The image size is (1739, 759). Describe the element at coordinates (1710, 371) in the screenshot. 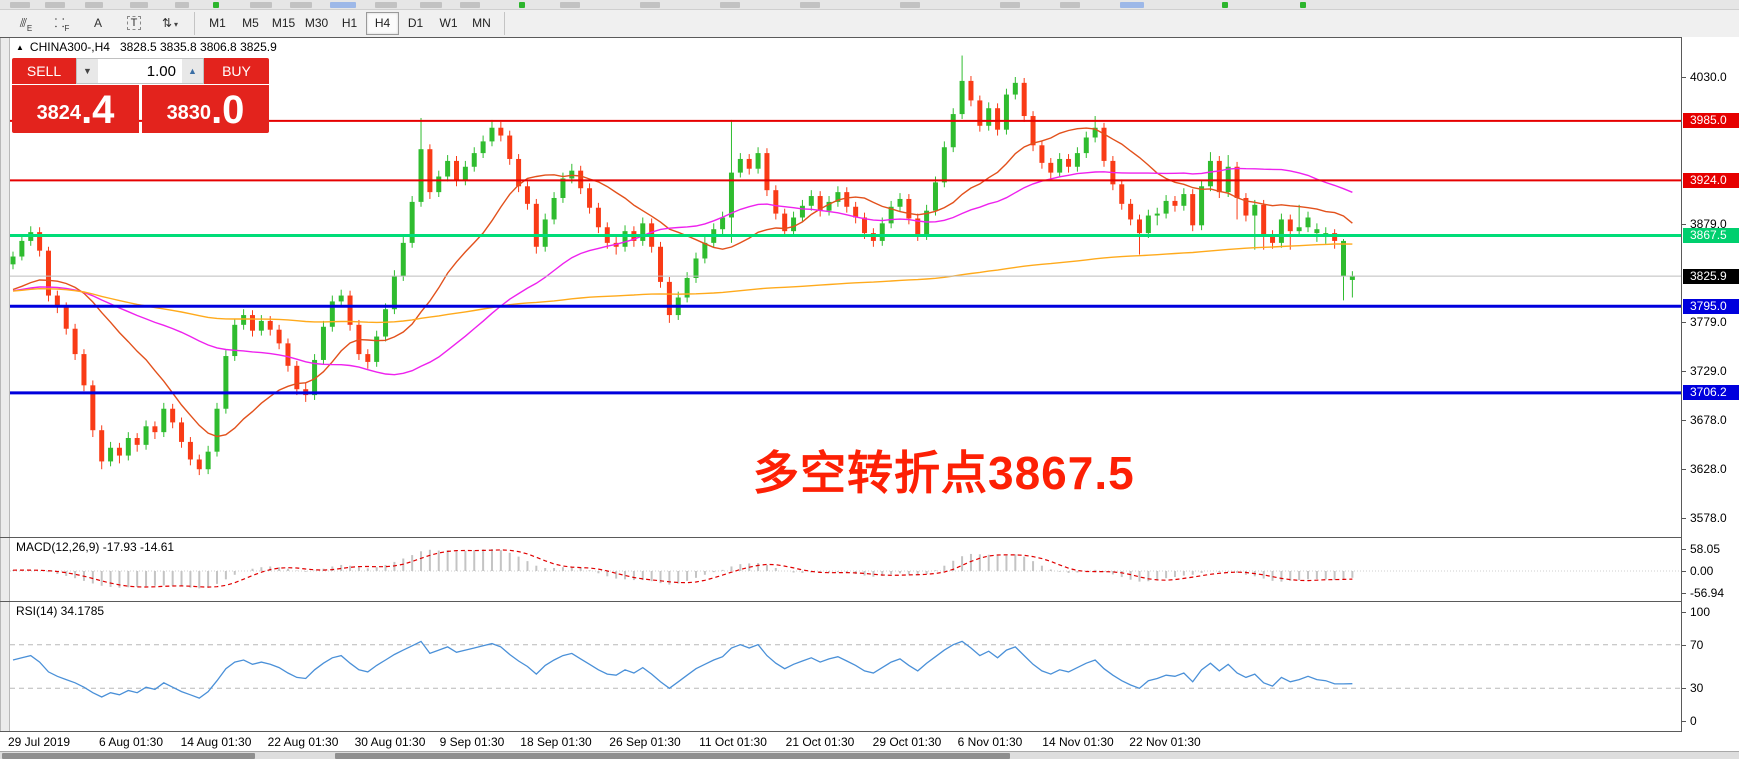

I see `price-tick: 3729.0` at that location.